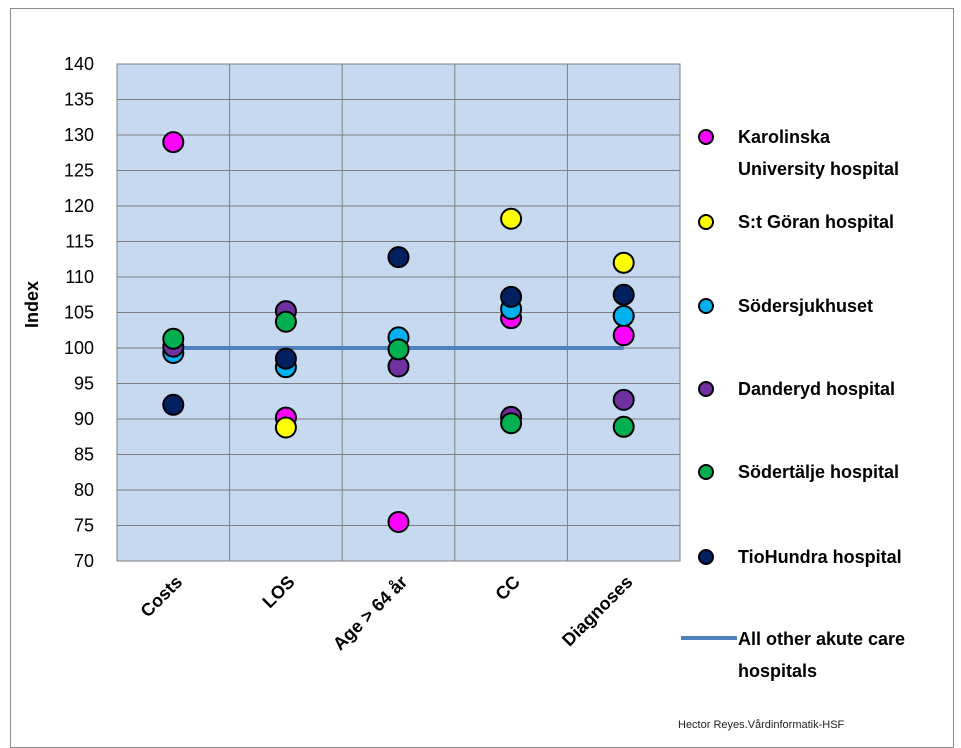 The height and width of the screenshot is (748, 961). Describe the element at coordinates (370, 613) in the screenshot. I see `x-tick-label: Age > 64 år` at that location.